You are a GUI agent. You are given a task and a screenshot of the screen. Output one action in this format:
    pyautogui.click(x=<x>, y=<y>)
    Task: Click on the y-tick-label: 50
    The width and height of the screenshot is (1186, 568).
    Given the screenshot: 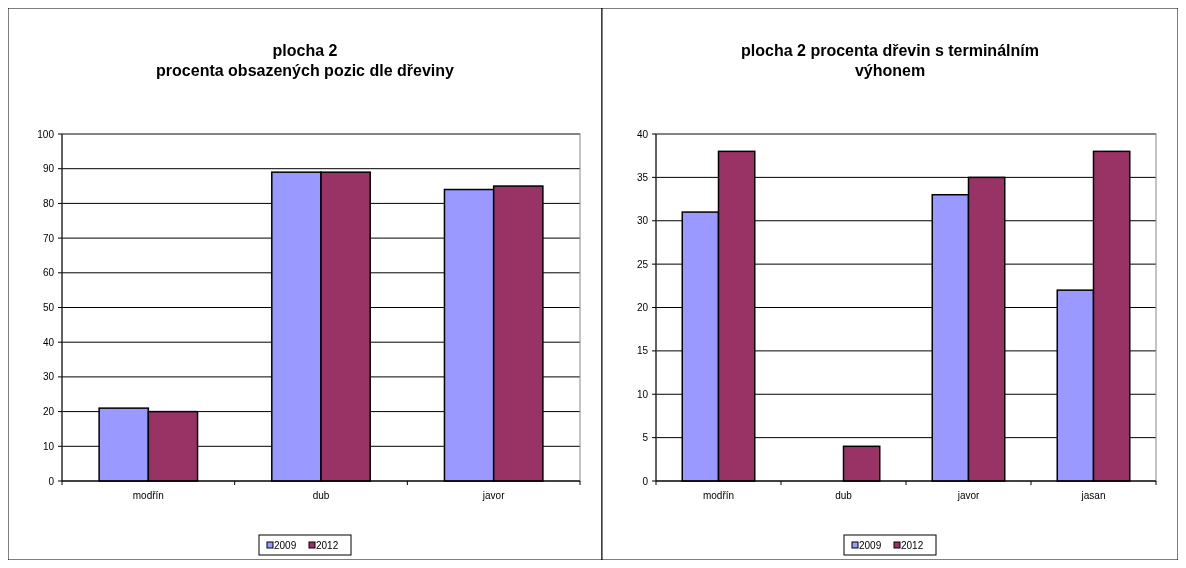 What is the action you would take?
    pyautogui.click(x=48, y=307)
    